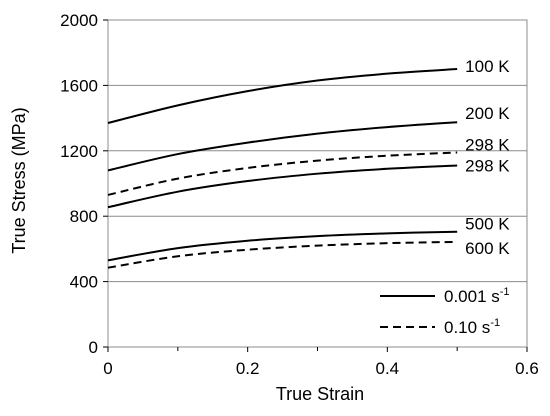 Image resolution: width=550 pixels, height=416 pixels. I want to click on y-tick-label: 800, so click(84, 216).